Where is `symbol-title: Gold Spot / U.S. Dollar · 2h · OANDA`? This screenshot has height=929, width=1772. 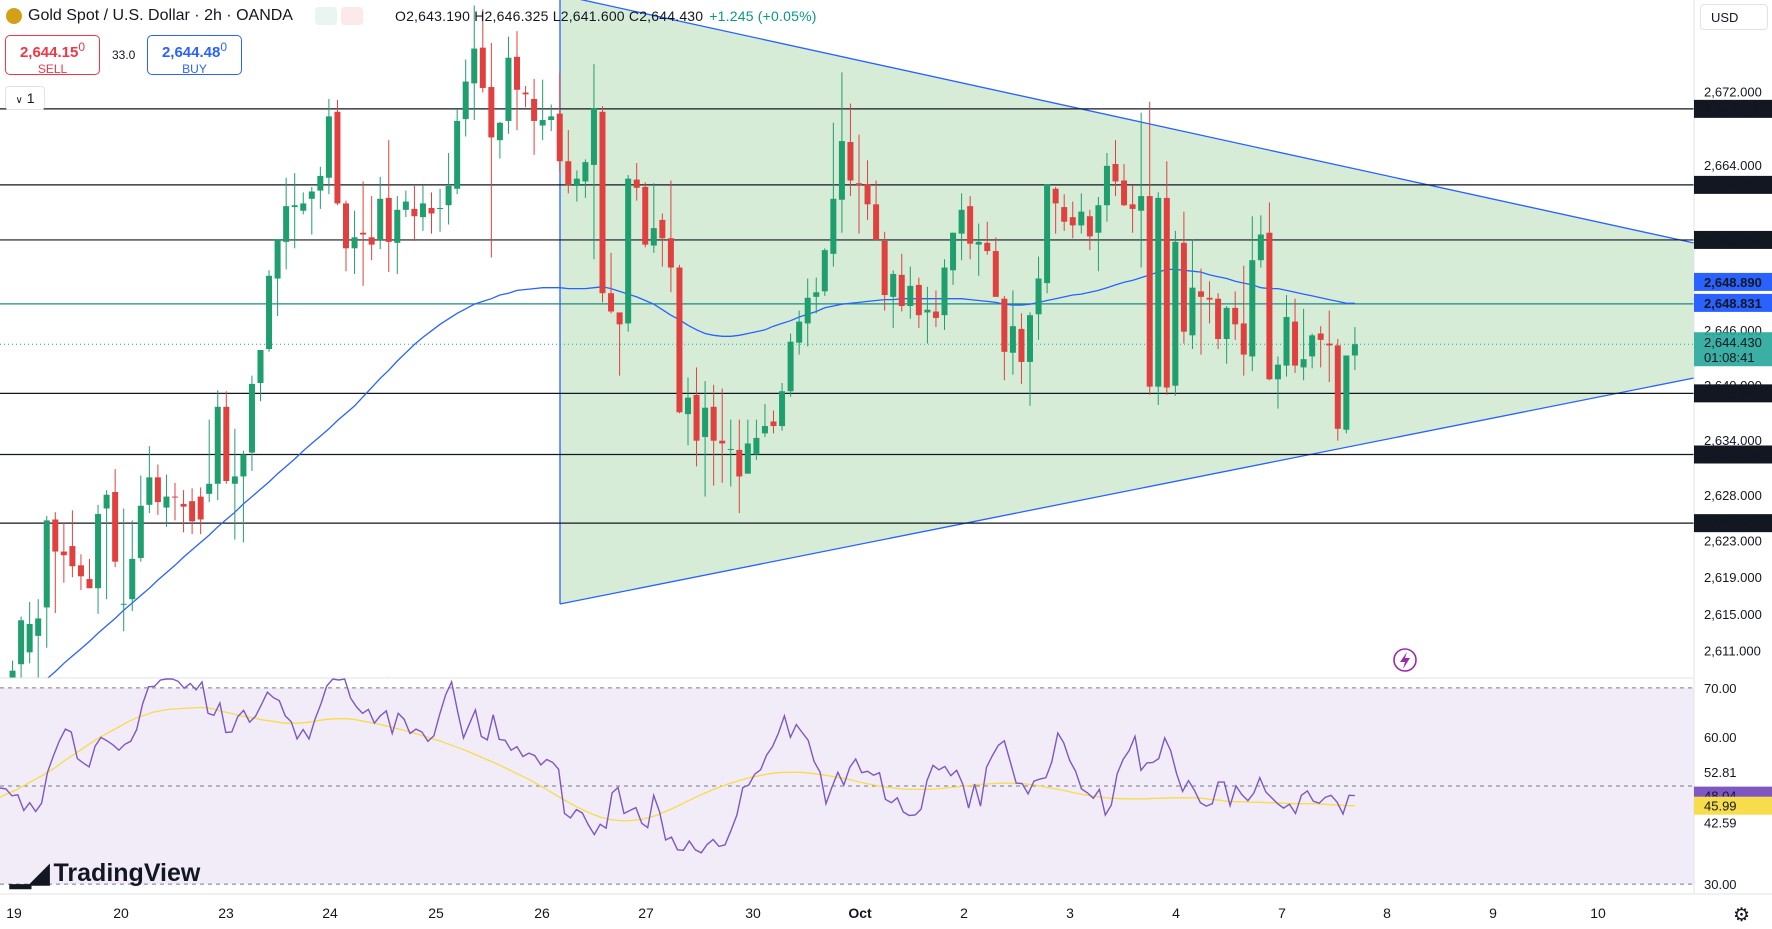 symbol-title: Gold Spot / U.S. Dollar · 2h · OANDA is located at coordinates (160, 15).